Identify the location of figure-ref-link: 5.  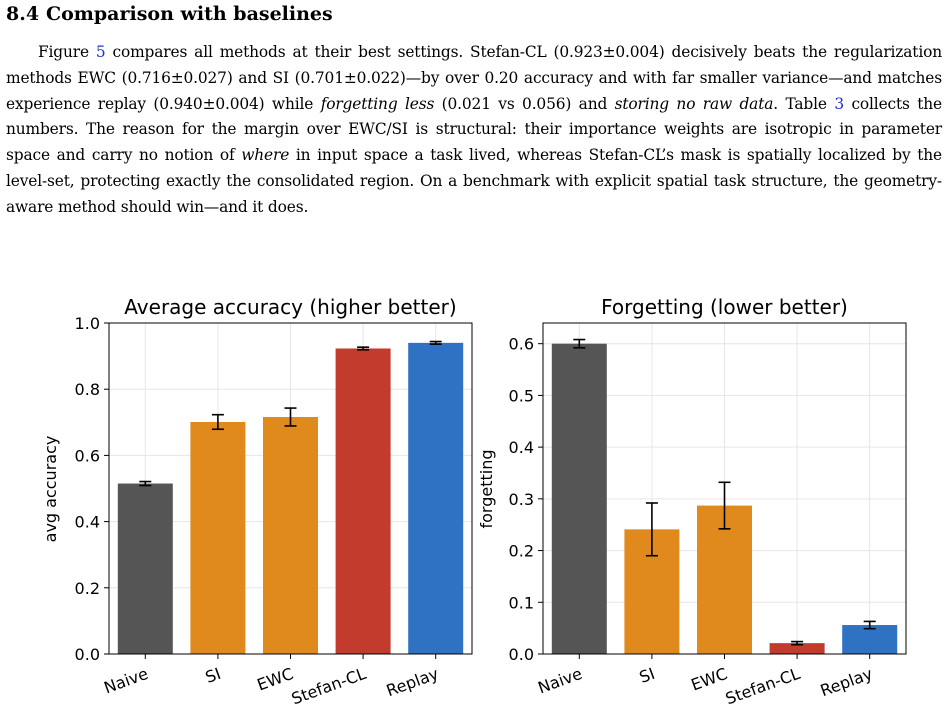
(100, 52).